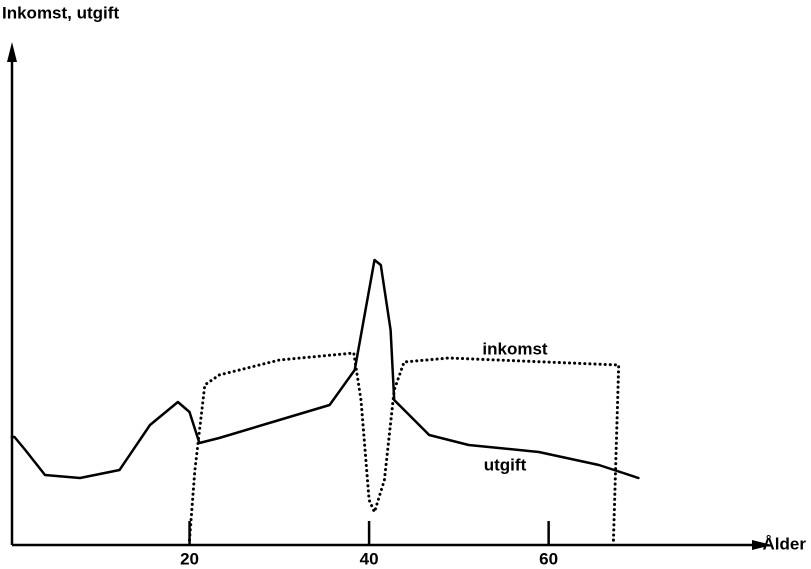 This screenshot has width=811, height=569. Describe the element at coordinates (505, 464) in the screenshot. I see `annotation: utgift` at that location.